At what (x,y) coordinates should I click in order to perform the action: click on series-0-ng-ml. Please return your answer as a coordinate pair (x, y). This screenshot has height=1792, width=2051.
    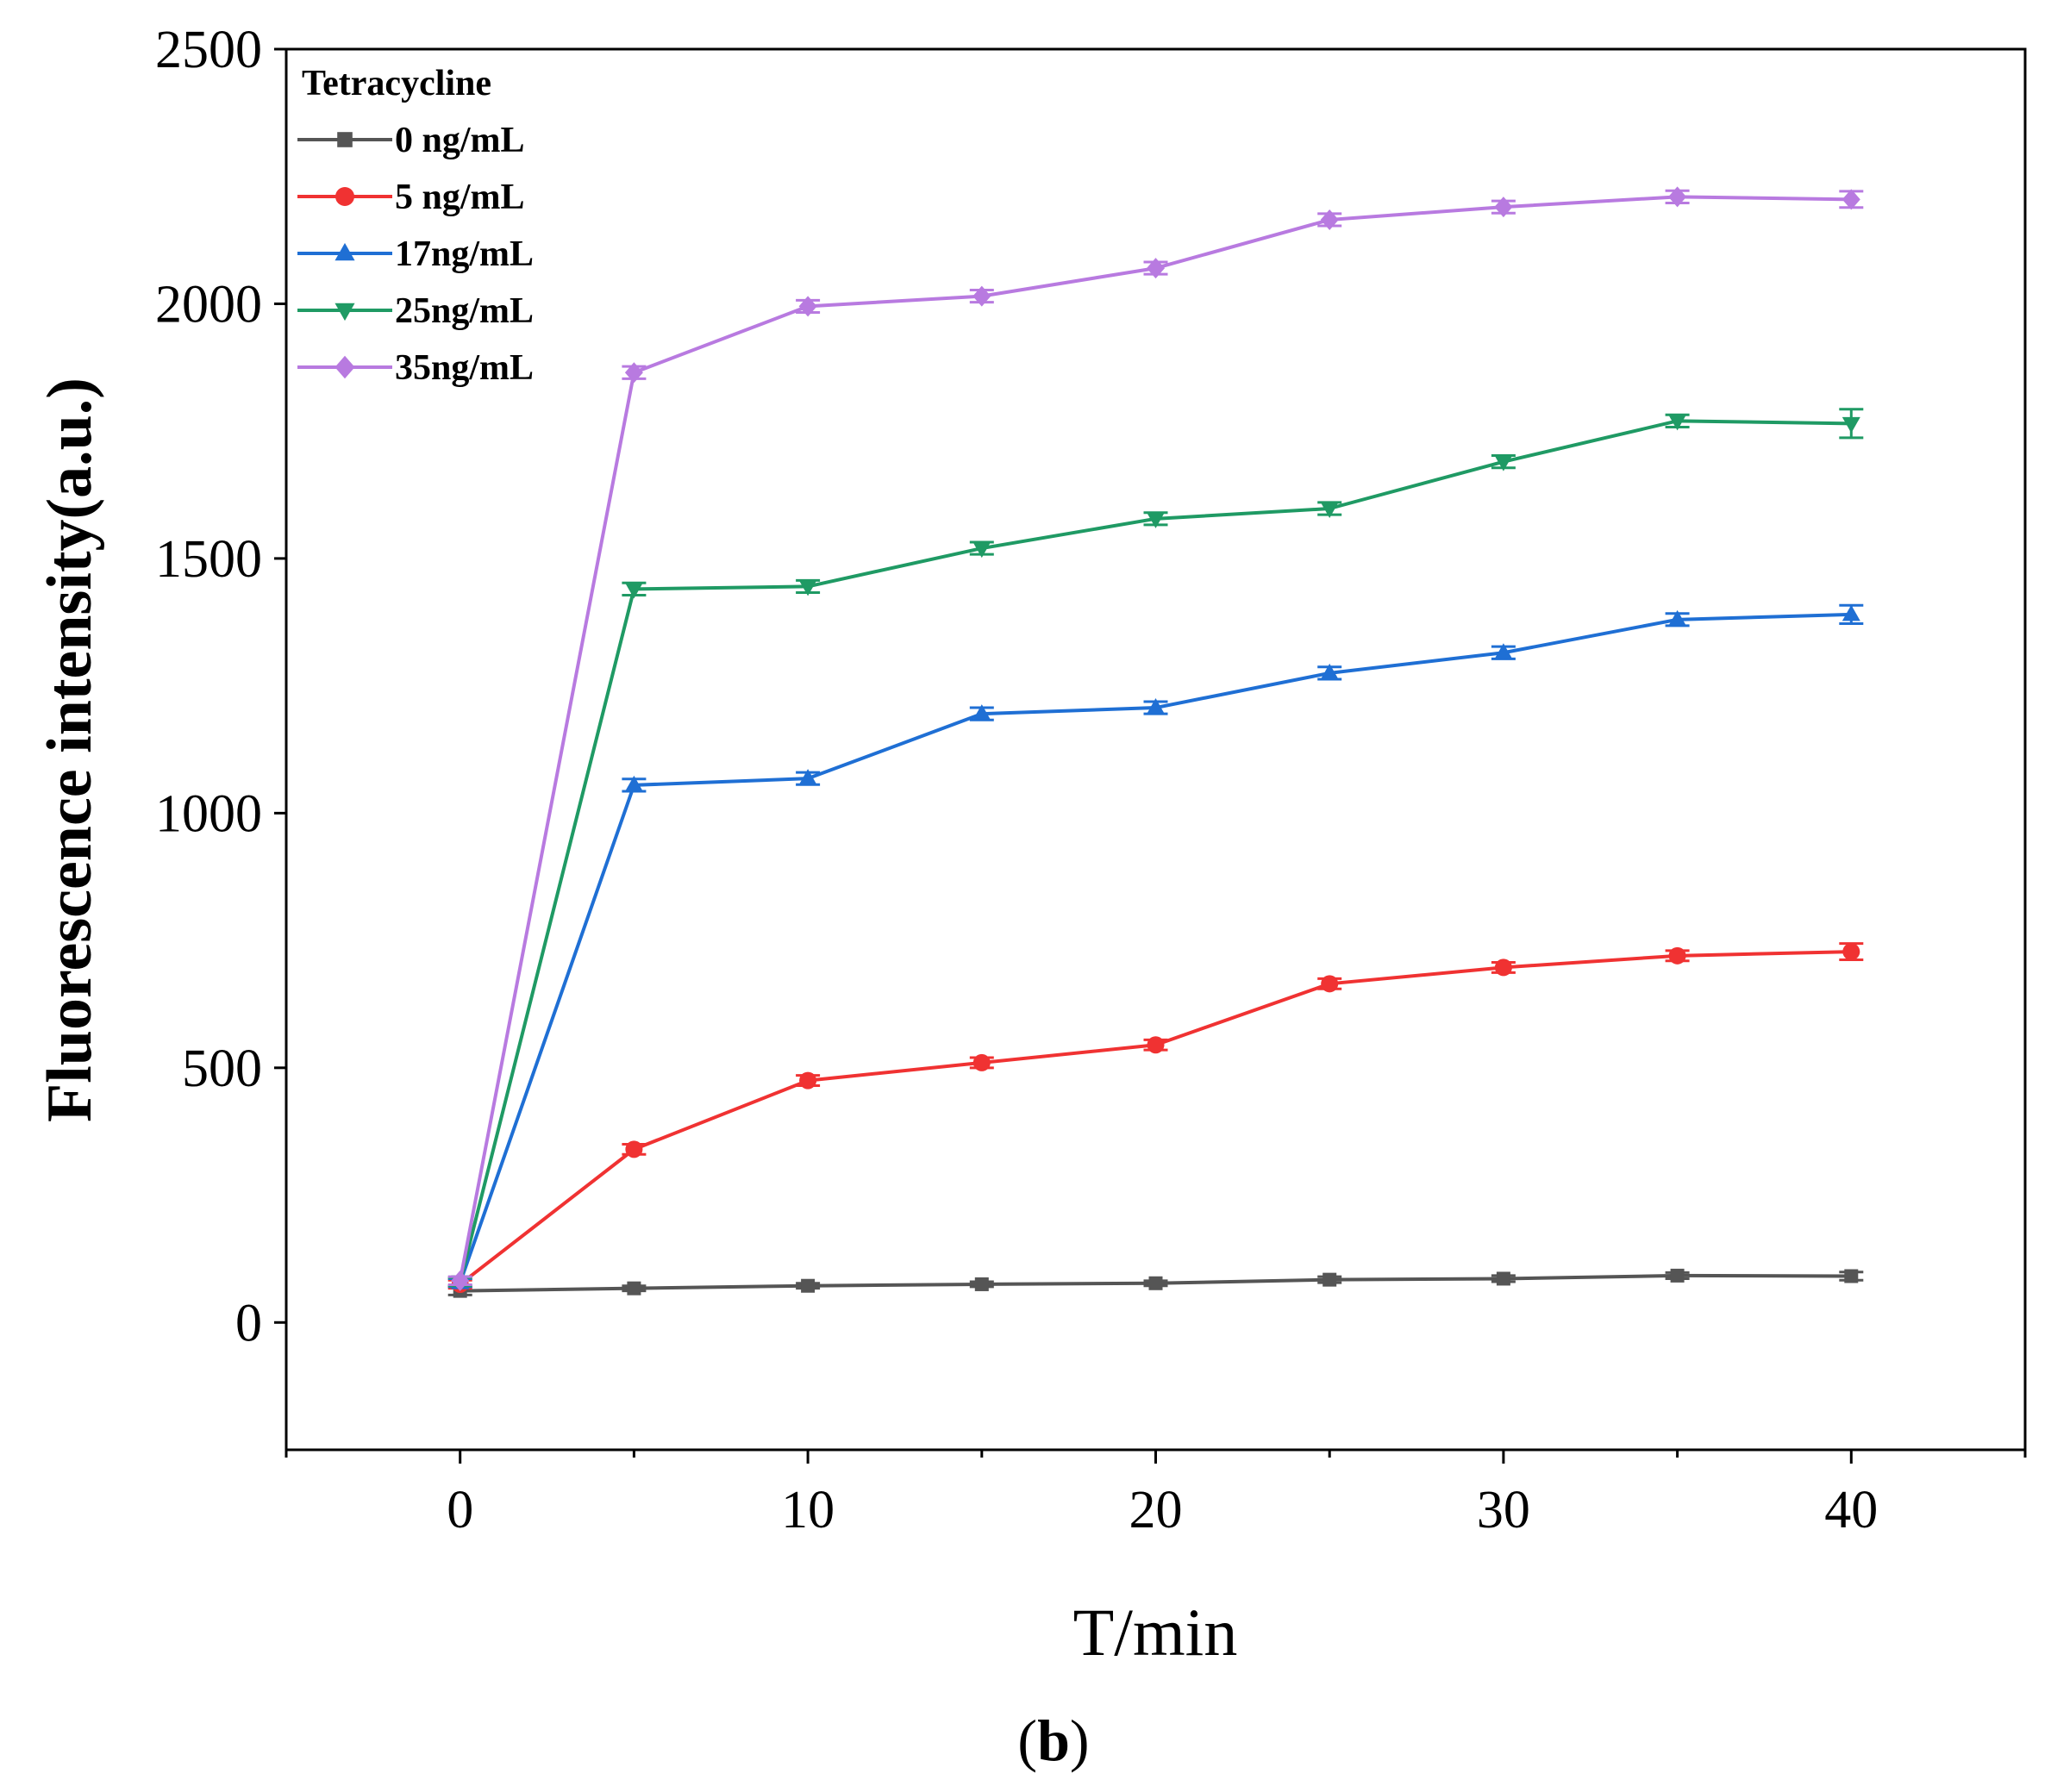
    Looking at the image, I should click on (1155, 1283).